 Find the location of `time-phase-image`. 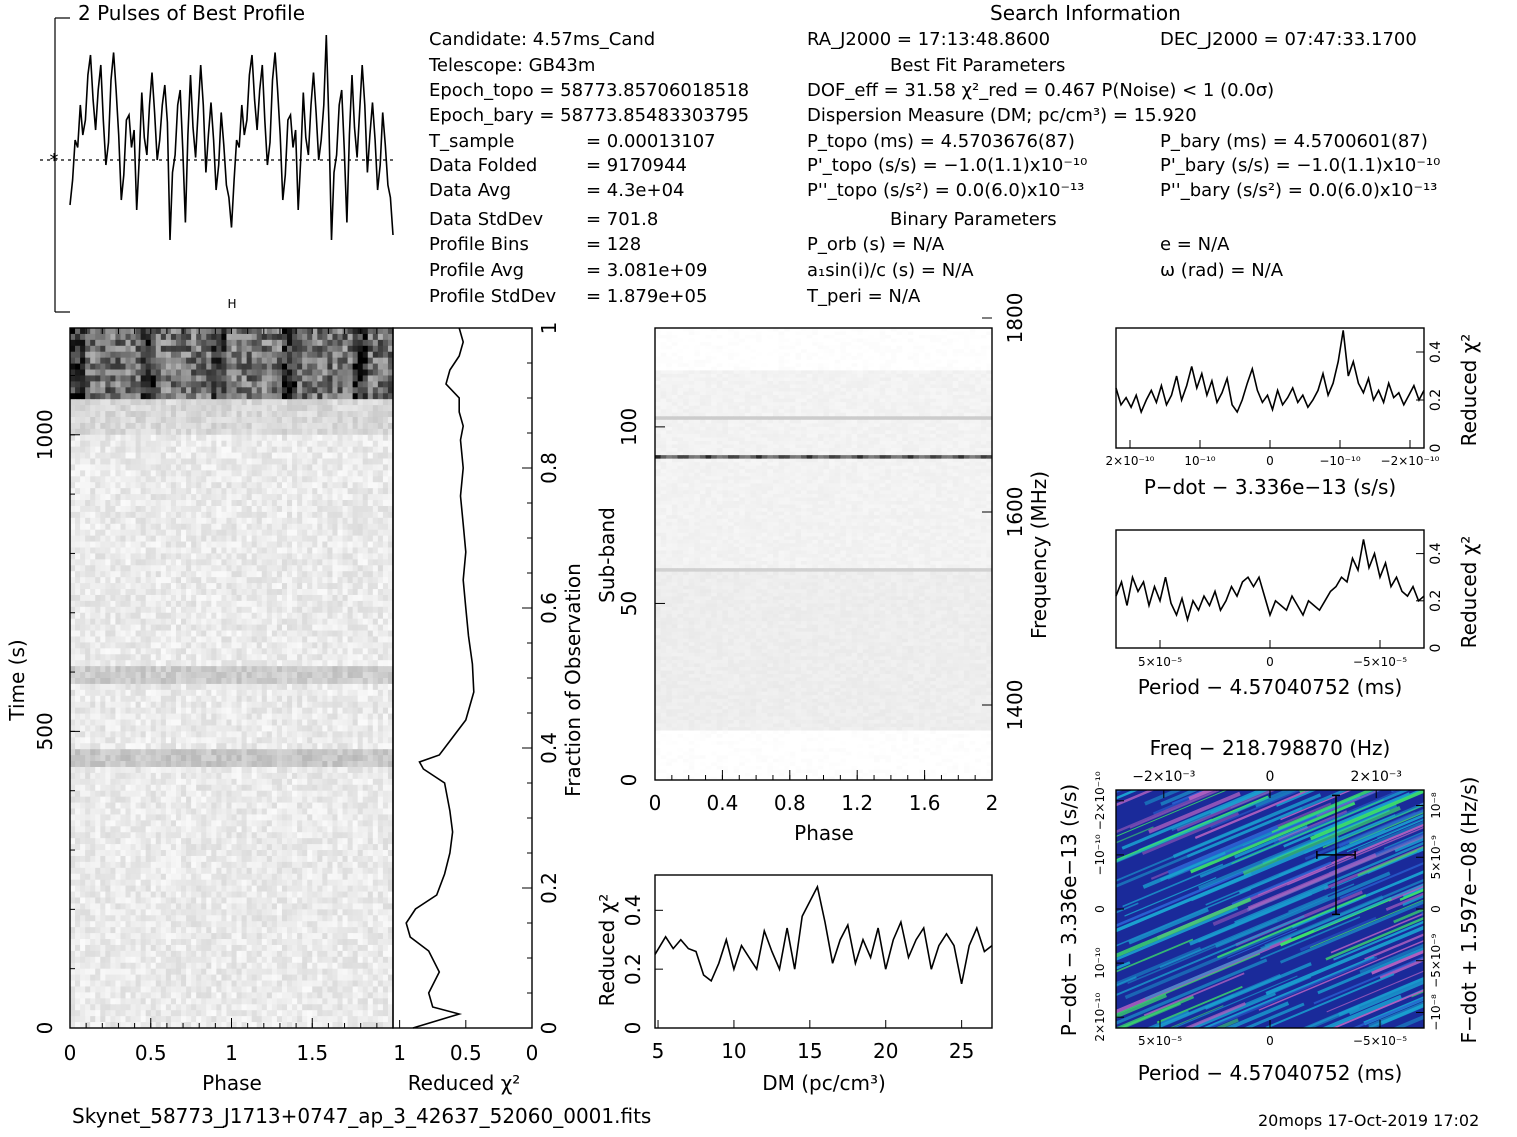

time-phase-image is located at coordinates (231, 678).